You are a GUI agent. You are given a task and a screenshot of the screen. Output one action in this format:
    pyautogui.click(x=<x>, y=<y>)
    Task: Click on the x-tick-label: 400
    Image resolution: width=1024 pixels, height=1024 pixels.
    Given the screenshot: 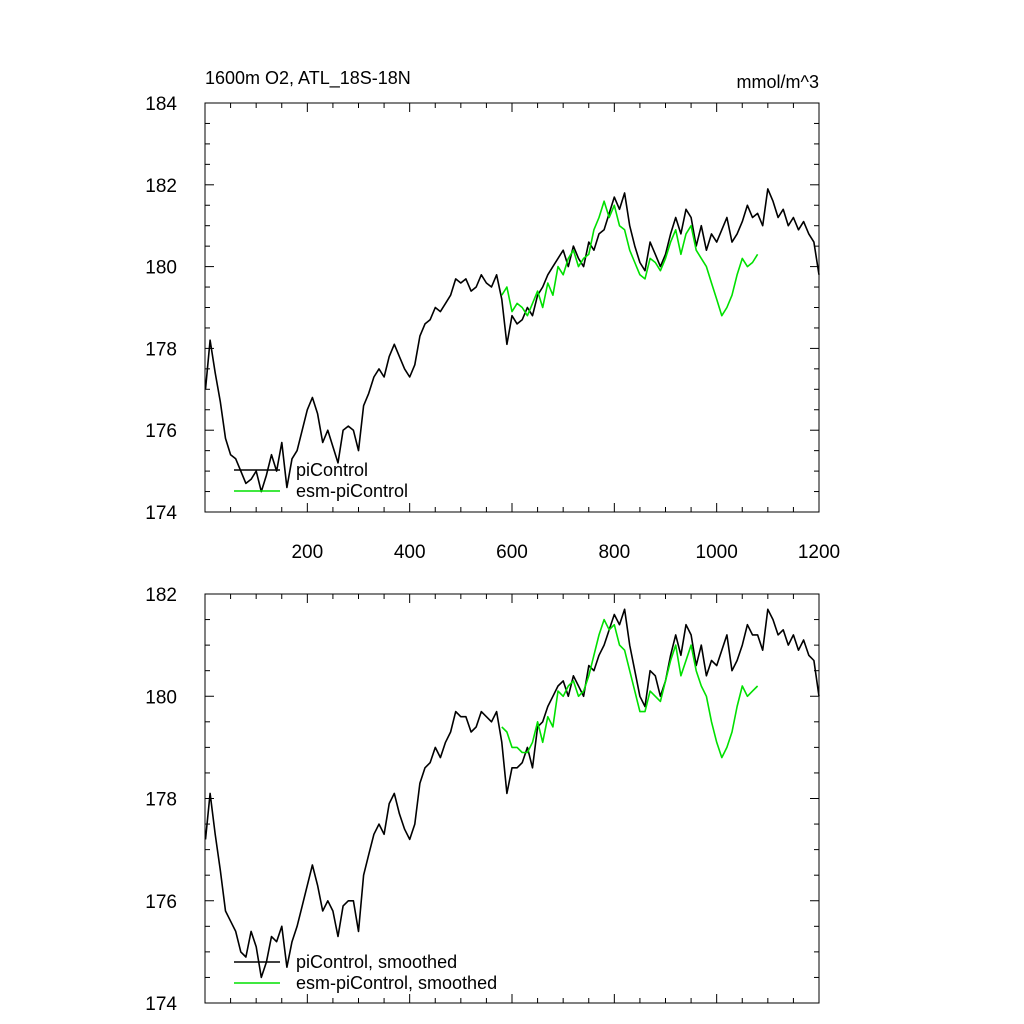 What is the action you would take?
    pyautogui.click(x=410, y=552)
    